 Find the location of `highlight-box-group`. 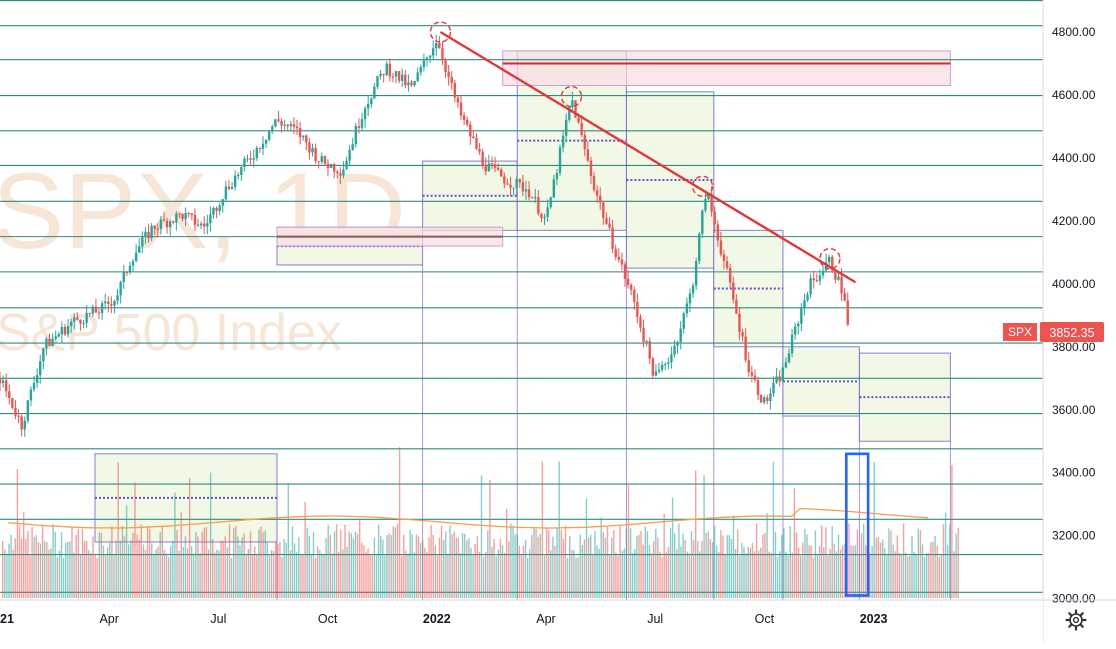

highlight-box-group is located at coordinates (857, 524).